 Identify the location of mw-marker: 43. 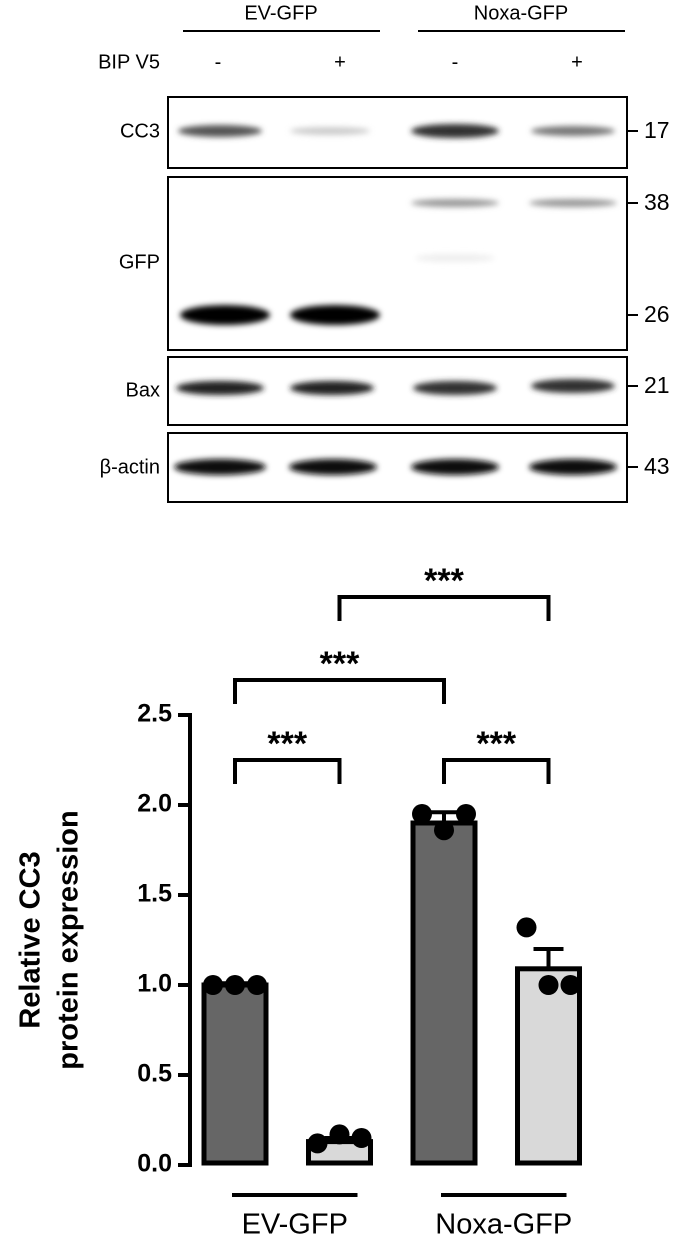
(657, 466).